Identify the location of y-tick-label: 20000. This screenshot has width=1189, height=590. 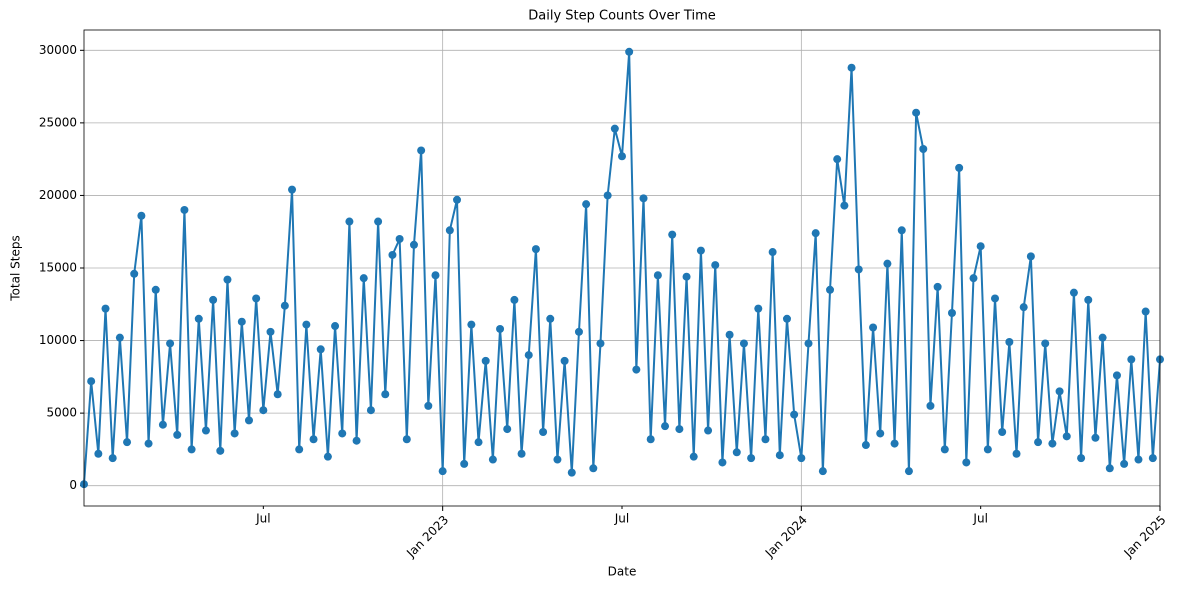
(58, 195).